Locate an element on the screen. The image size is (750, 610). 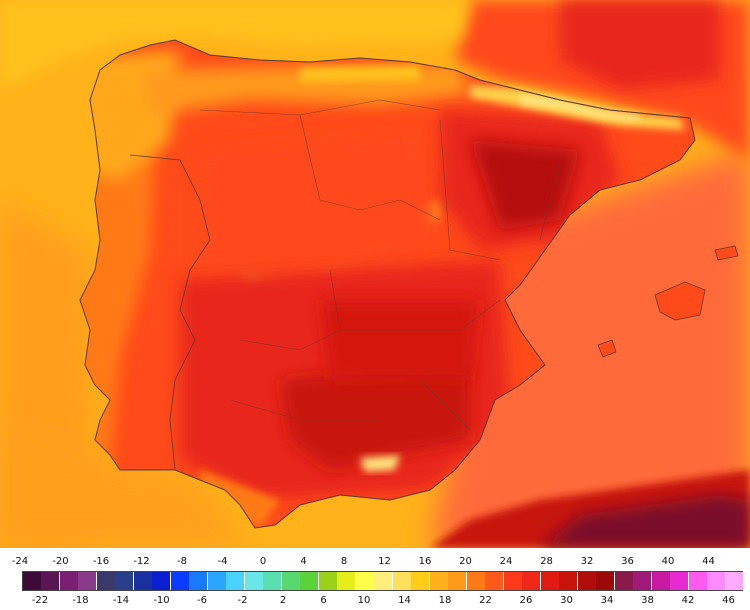
legend-lower-label: 42 is located at coordinates (688, 600).